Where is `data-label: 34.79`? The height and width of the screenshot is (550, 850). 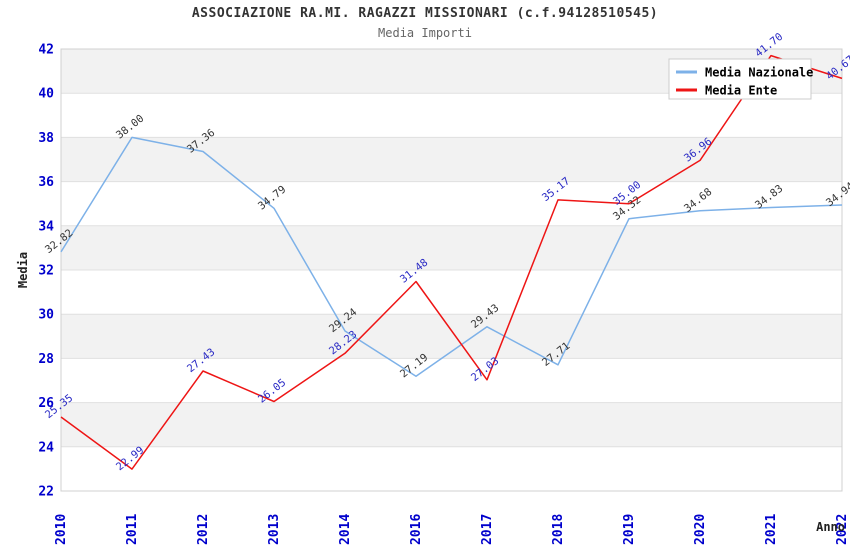 data-label: 34.79 is located at coordinates (272, 198).